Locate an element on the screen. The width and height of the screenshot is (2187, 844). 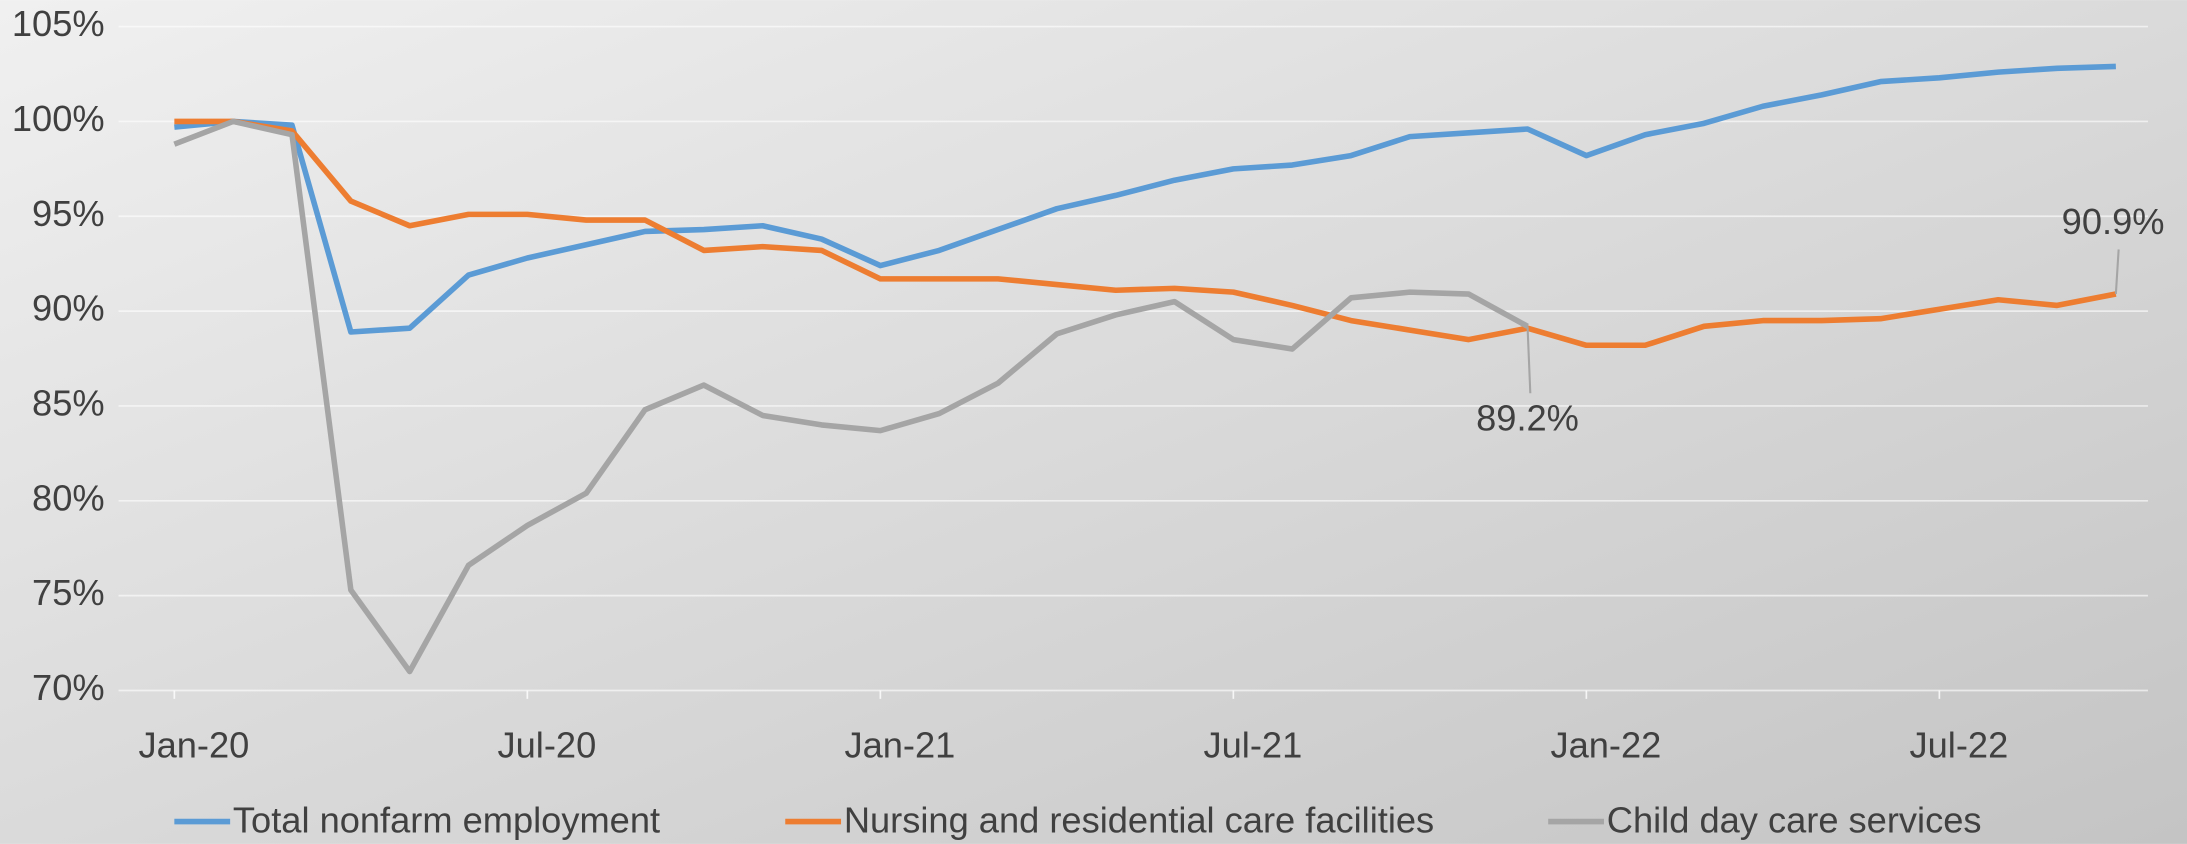
x-tick-label: Jan-22 is located at coordinates (1605, 744).